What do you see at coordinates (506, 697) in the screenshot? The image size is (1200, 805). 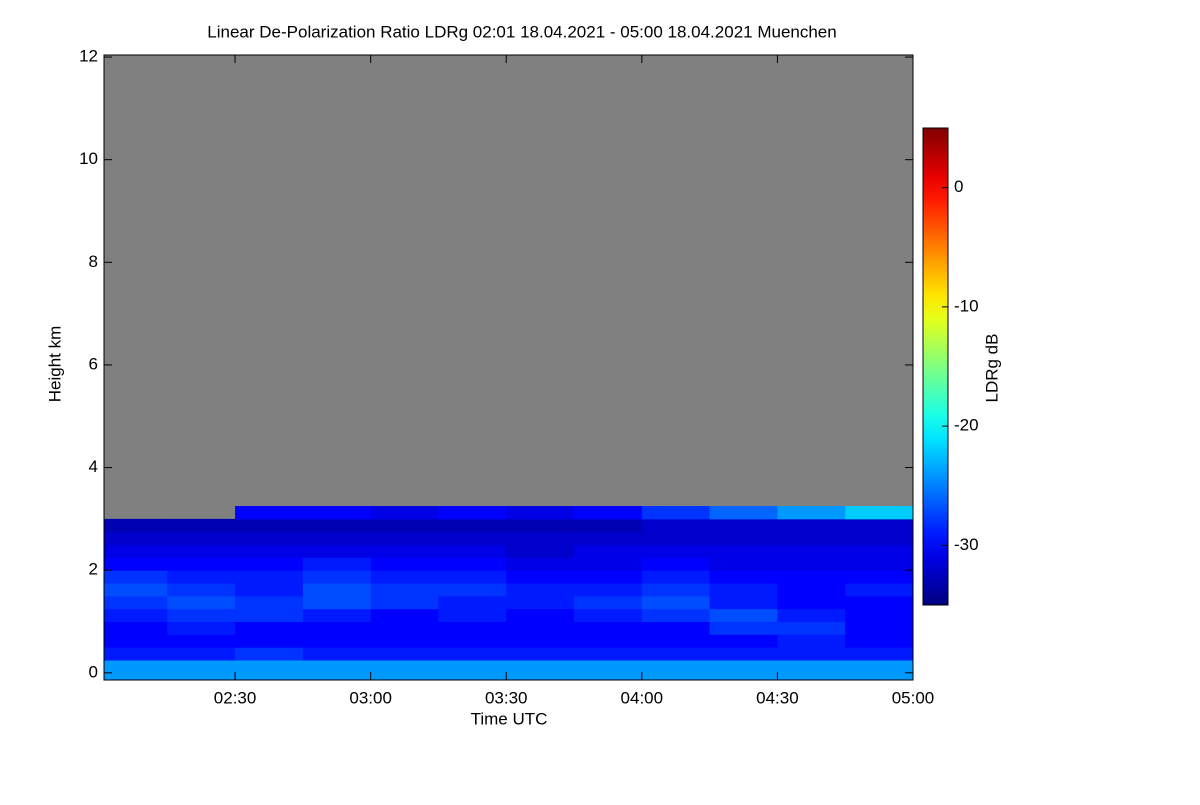 I see `x-tick-label: 03:30` at bounding box center [506, 697].